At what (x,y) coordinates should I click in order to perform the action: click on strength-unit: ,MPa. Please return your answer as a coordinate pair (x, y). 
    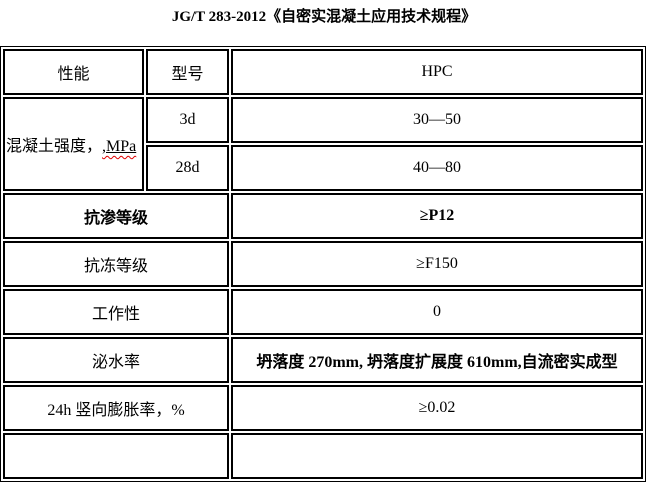
    Looking at the image, I should click on (119, 146).